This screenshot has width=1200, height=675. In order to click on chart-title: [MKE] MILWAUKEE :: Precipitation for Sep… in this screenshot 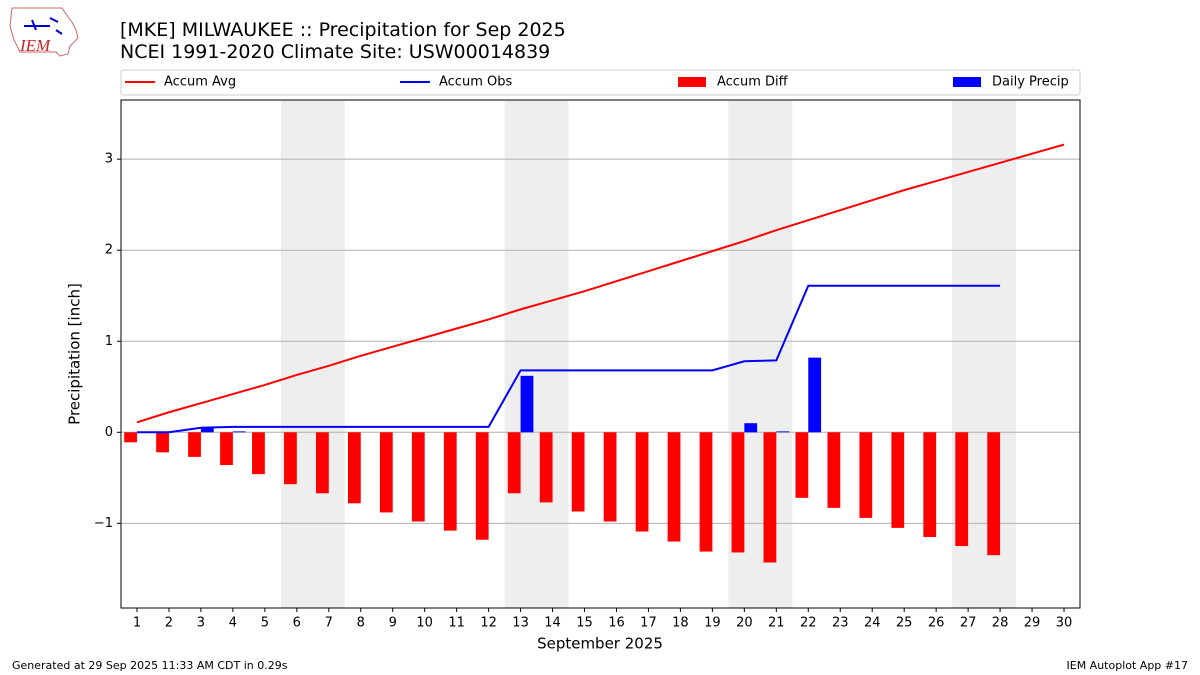, I will do `click(343, 30)`.